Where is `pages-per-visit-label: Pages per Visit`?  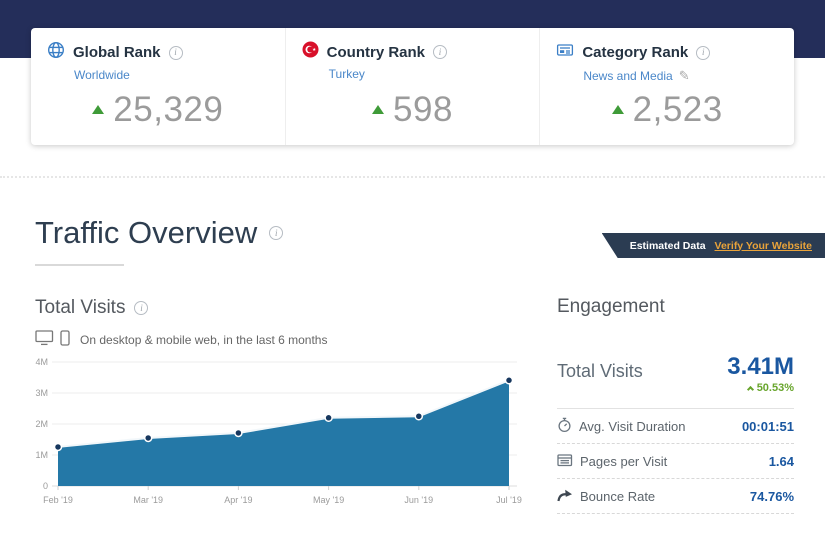 pages-per-visit-label: Pages per Visit is located at coordinates (624, 461).